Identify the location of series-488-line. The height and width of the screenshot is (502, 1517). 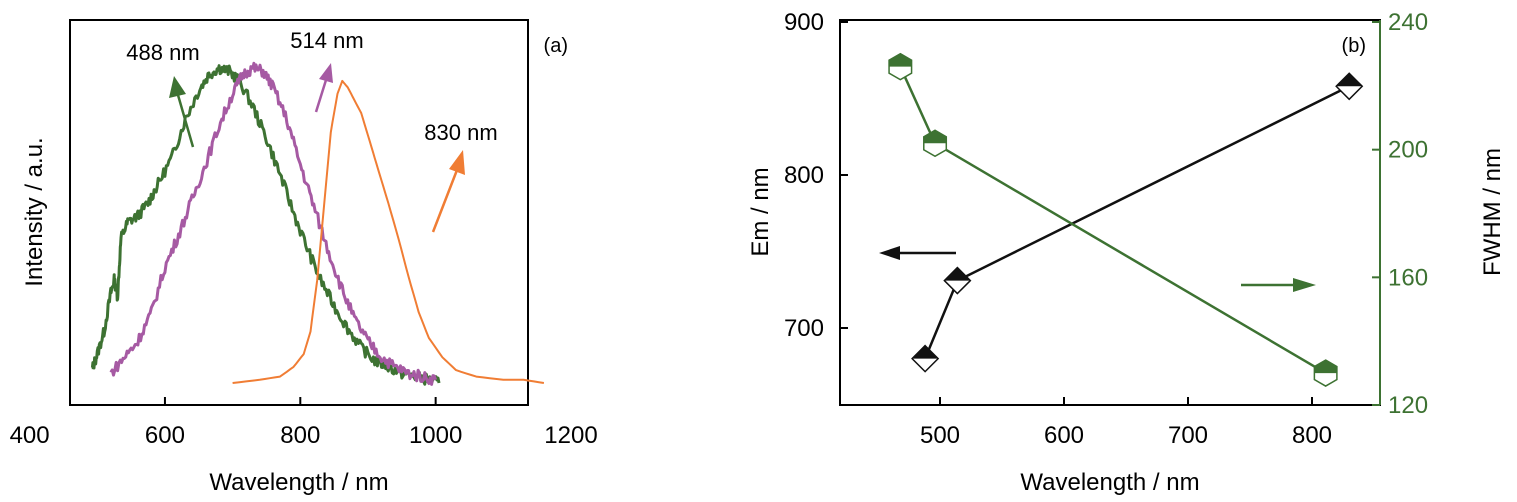
(265, 225).